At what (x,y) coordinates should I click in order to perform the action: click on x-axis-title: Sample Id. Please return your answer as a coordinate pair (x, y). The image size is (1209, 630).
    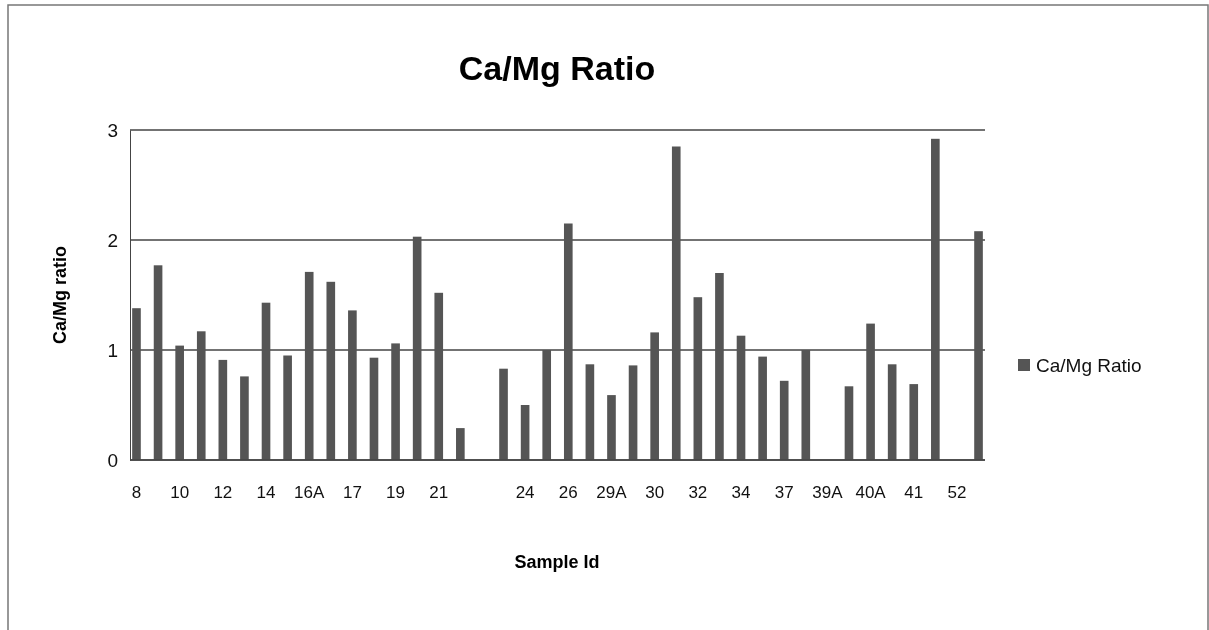
    Looking at the image, I should click on (557, 562).